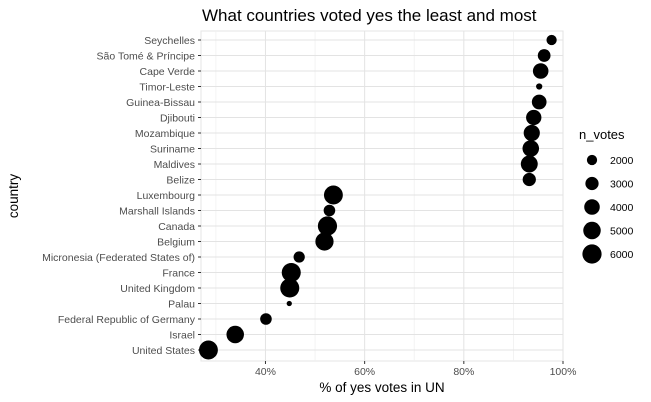 Image resolution: width=651 pixels, height=402 pixels. Describe the element at coordinates (178, 273) in the screenshot. I see `y-tick-label: France` at that location.